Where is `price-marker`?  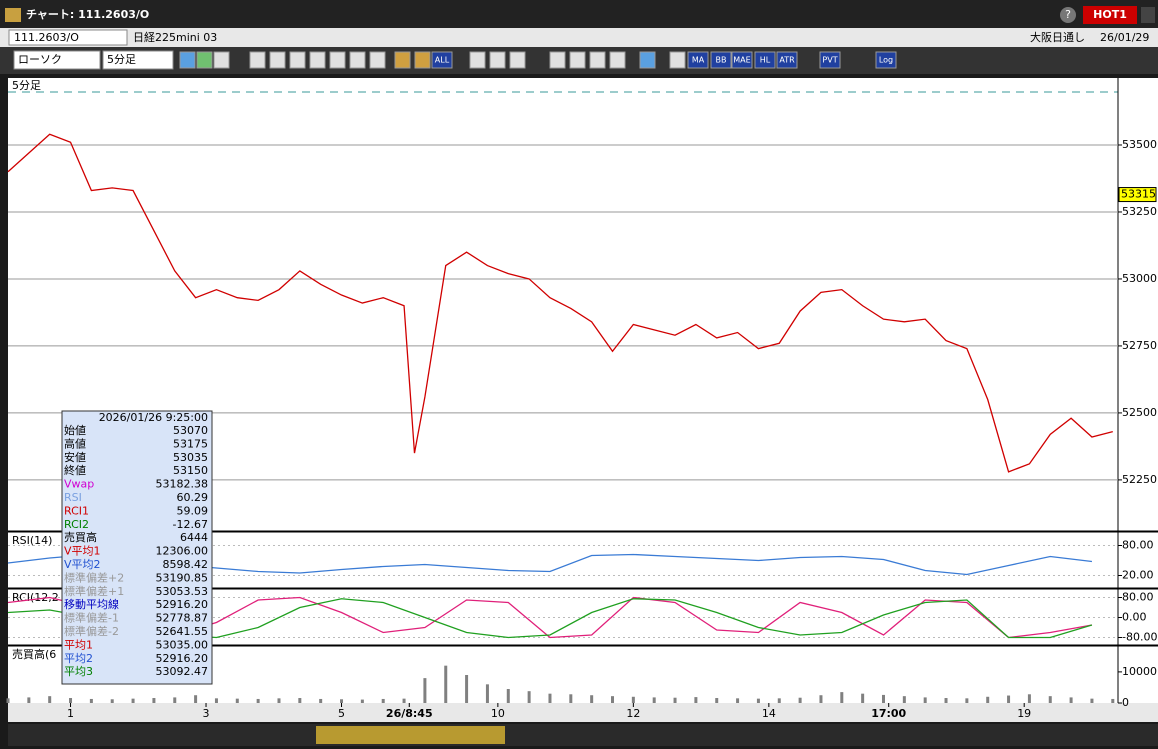
price-marker is located at coordinates (1137, 195).